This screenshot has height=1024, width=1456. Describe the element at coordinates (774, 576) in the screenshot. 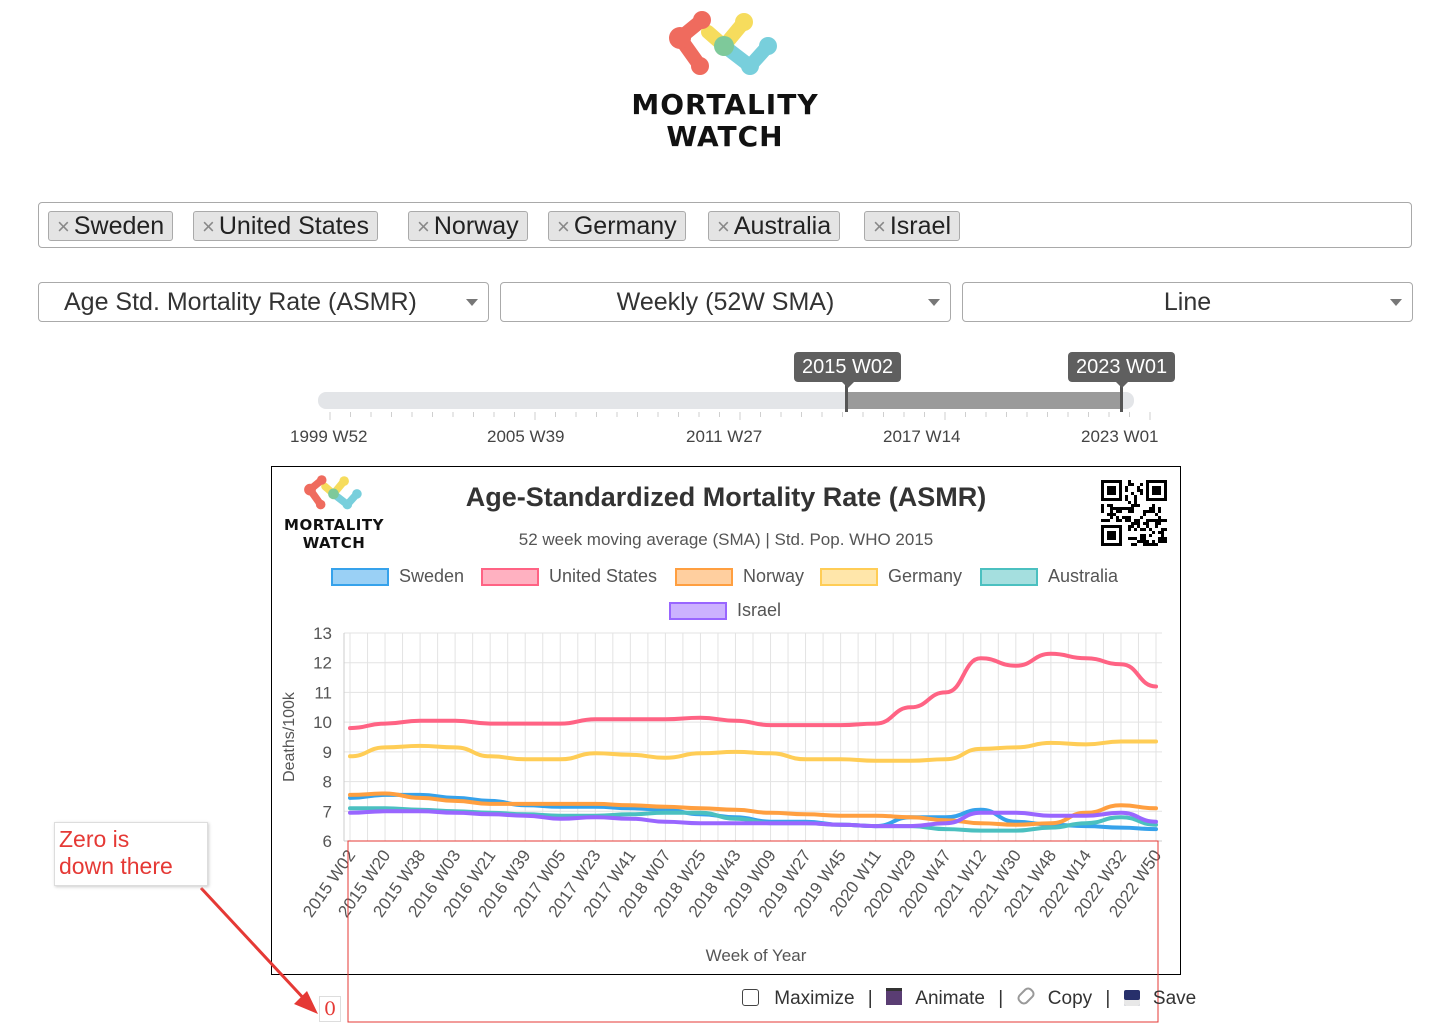

I see `legend-label: Norway` at that location.